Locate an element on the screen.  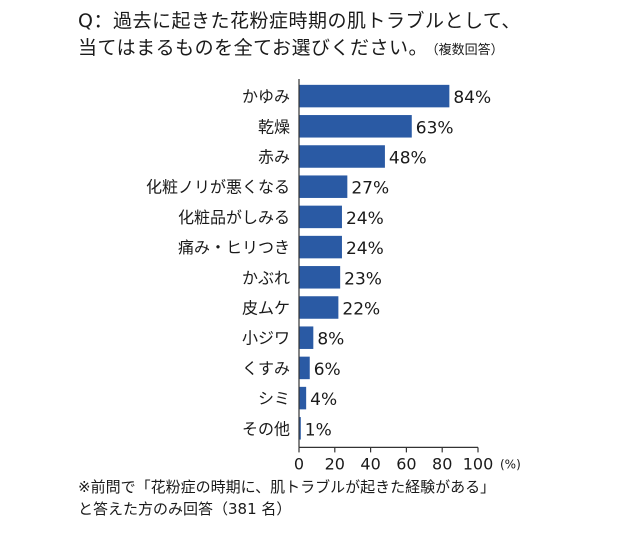
category-label: 乾燥 is located at coordinates (274, 126).